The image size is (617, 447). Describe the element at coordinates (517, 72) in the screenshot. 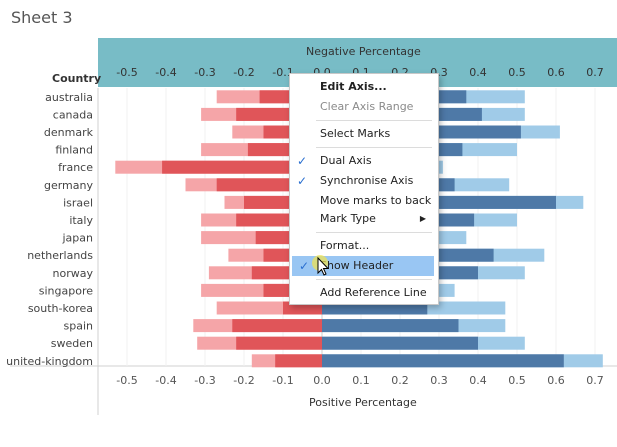

I see `top-tick-label: 0.5` at that location.